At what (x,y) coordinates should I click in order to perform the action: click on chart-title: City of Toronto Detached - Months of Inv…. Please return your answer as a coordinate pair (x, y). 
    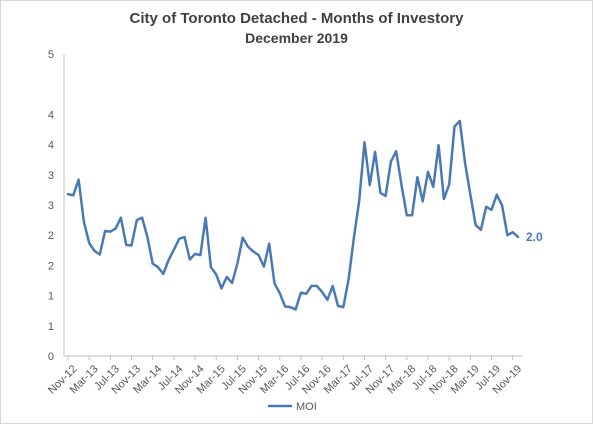
    Looking at the image, I should click on (296, 18).